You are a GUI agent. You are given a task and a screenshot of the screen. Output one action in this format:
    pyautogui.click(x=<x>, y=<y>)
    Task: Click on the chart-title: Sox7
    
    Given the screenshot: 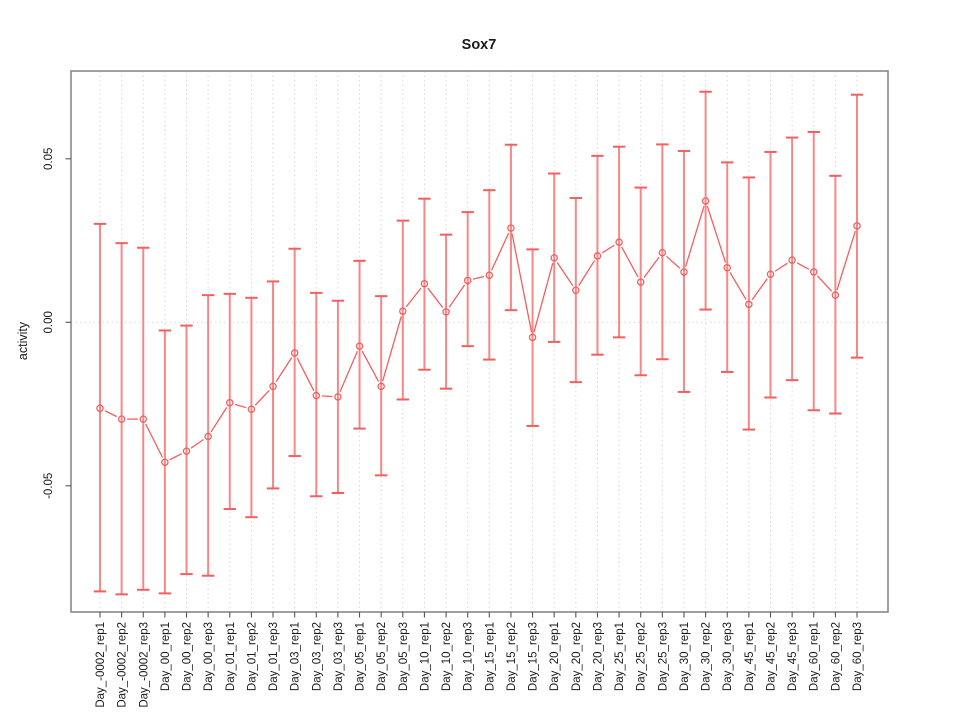 What is the action you would take?
    pyautogui.click(x=479, y=45)
    